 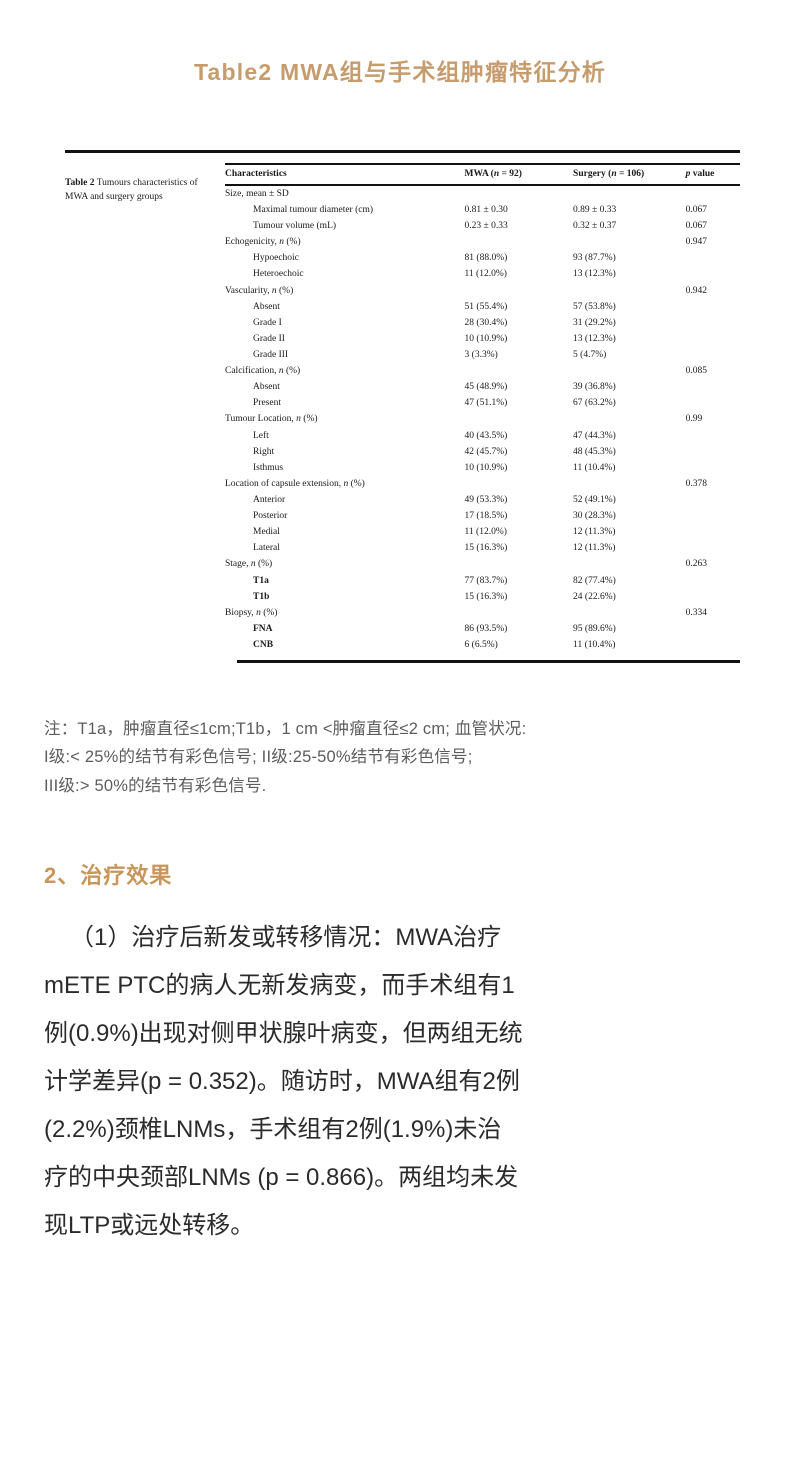 What do you see at coordinates (149, 1225) in the screenshot?
I see `paragraph-line: 现LTP或远处转移。` at bounding box center [149, 1225].